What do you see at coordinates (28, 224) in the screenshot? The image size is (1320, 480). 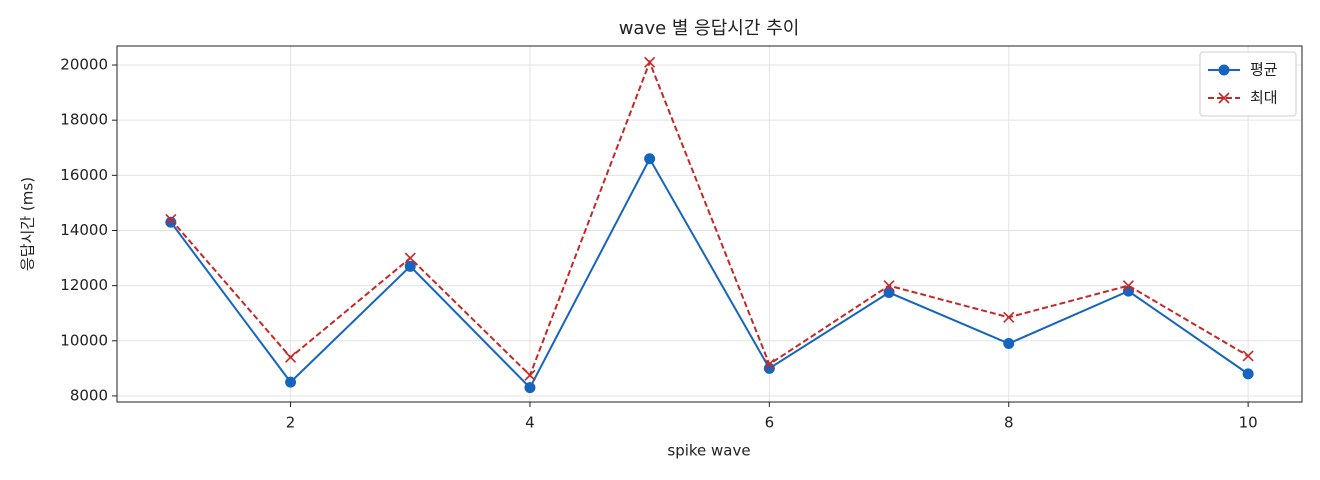 I see `y-axis-label: 응답시간 (ms)` at bounding box center [28, 224].